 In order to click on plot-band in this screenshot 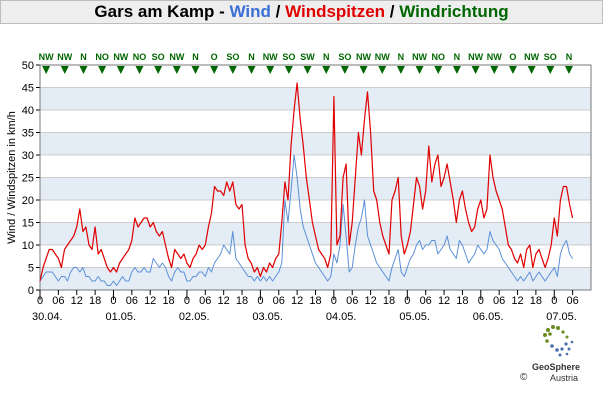, I will do `click(315, 188)`.